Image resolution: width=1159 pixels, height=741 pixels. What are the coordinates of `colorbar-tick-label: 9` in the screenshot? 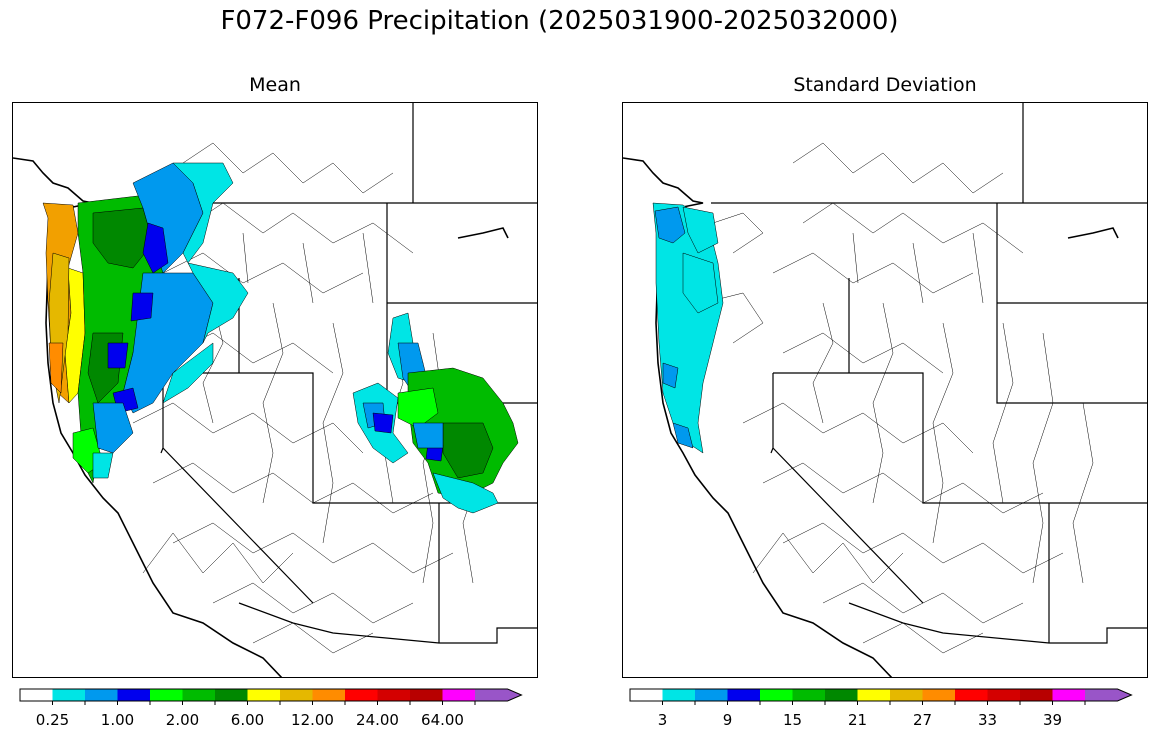 It's located at (727, 720).